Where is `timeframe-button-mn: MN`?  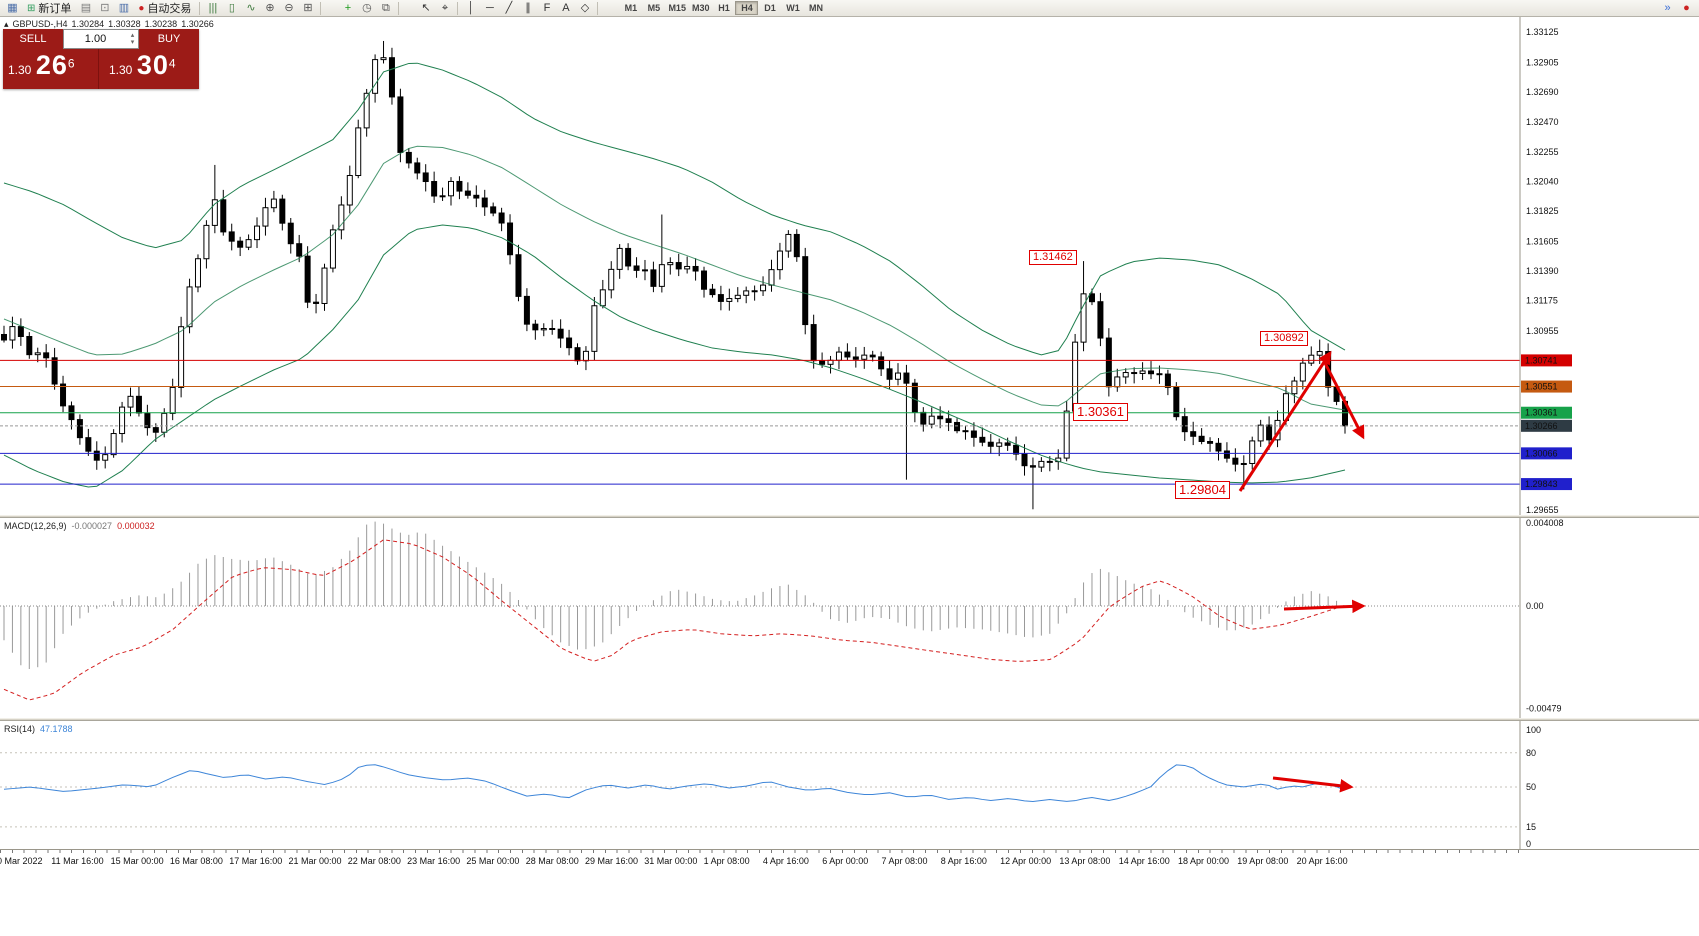 timeframe-button-mn: MN is located at coordinates (815, 8).